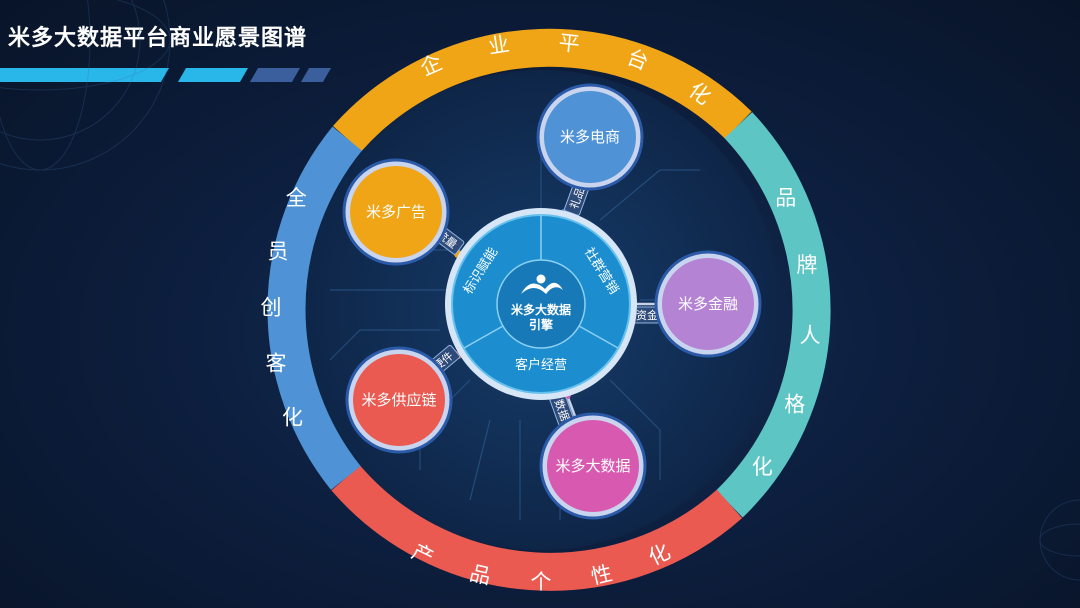 This screenshot has width=1080, height=608. Describe the element at coordinates (537, 528) in the screenshot. I see `ring-arc-bottom` at that location.